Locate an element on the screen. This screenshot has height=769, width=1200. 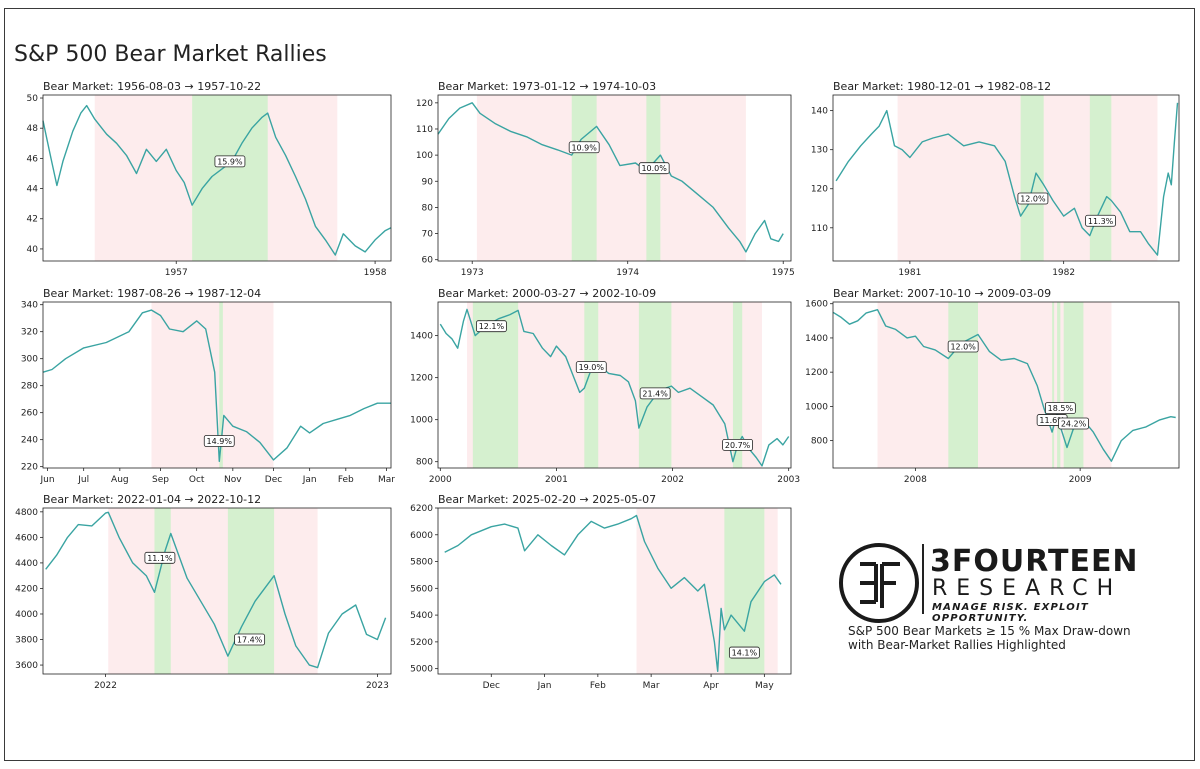
x-tick-label: Aug is located at coordinates (120, 480).